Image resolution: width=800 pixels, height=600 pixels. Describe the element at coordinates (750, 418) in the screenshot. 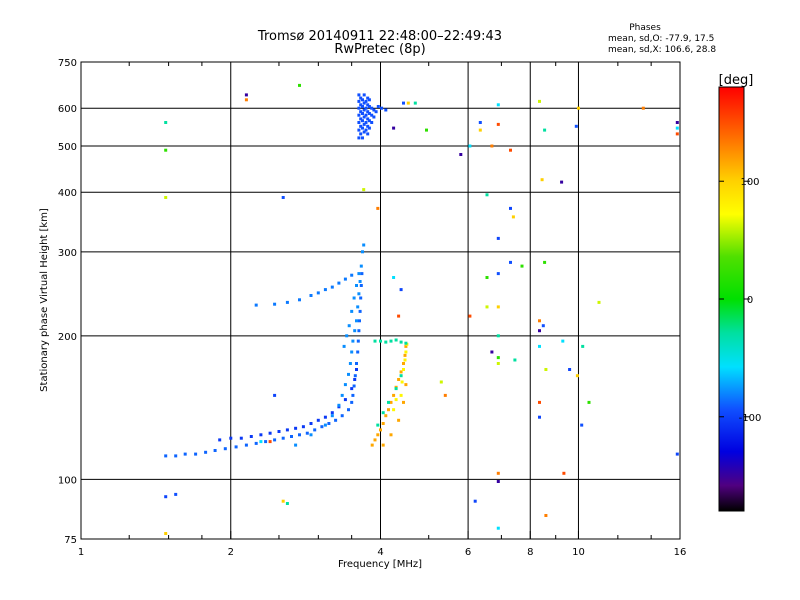

I see `colorbar-tick-label: -100` at that location.